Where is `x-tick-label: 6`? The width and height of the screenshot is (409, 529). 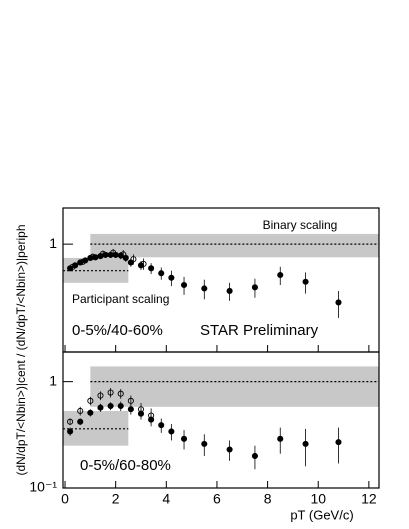
x-tick-label: 6 is located at coordinates (217, 499).